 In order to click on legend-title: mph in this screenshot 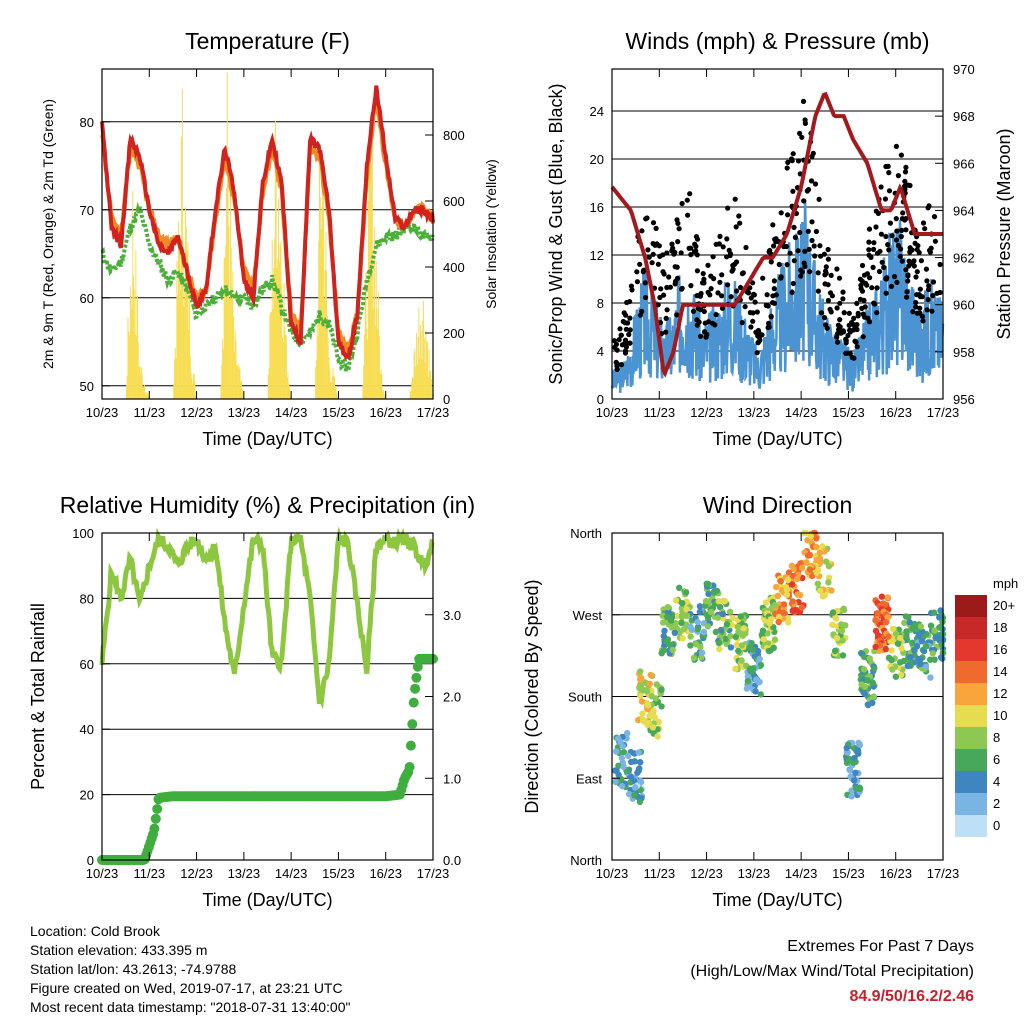, I will do `click(1005, 583)`.